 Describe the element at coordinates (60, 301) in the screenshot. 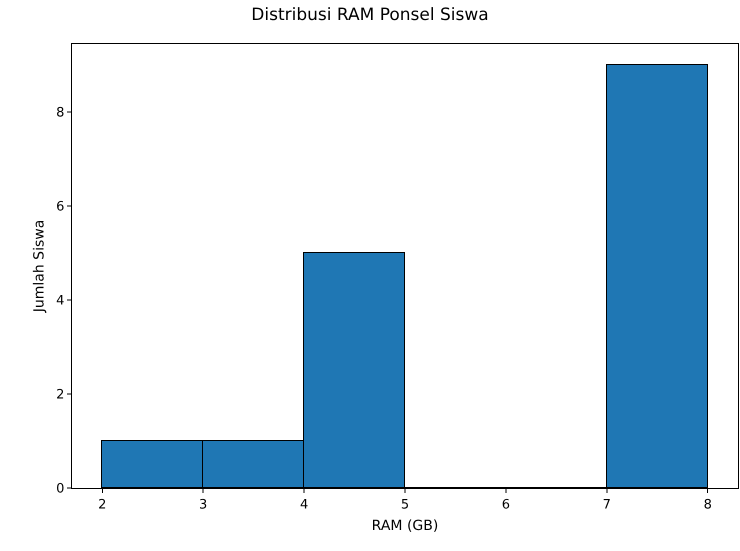

I see `y-tick-label: 4` at that location.